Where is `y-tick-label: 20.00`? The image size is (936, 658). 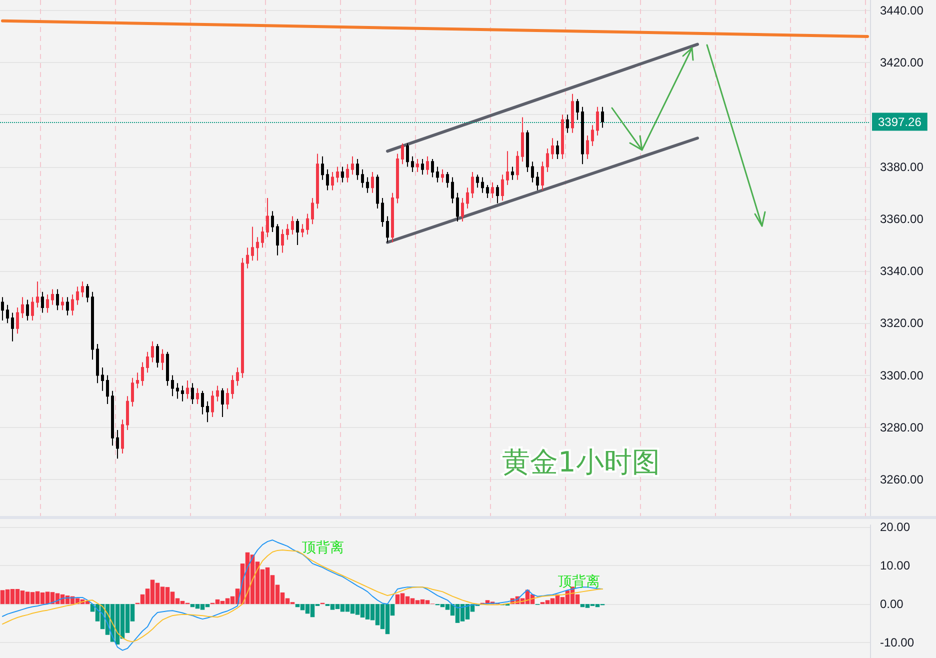
y-tick-label: 20.00 is located at coordinates (895, 527).